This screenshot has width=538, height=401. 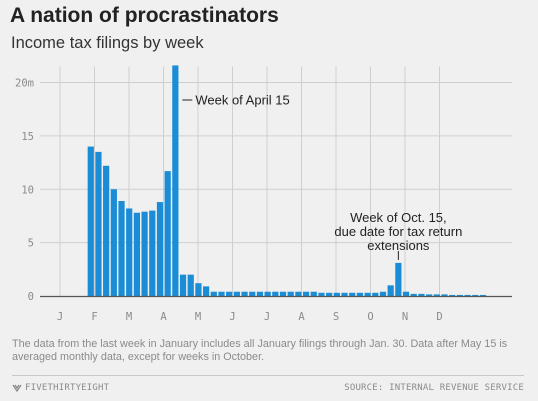 I want to click on x-tick-label: S, so click(x=336, y=317).